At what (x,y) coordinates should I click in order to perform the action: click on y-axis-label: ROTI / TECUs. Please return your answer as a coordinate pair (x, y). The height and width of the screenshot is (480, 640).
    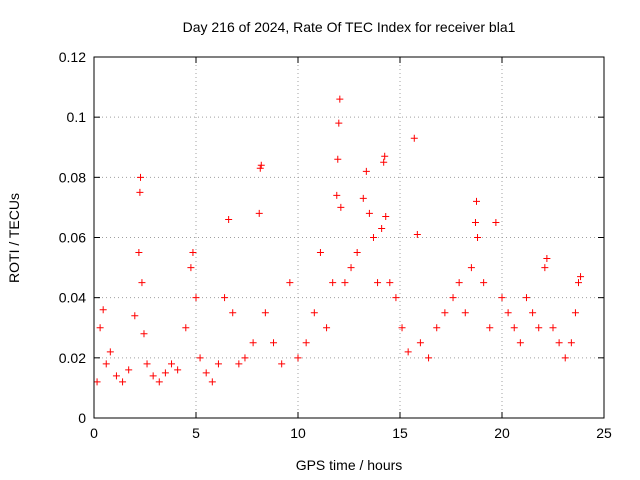
    Looking at the image, I should click on (14, 238).